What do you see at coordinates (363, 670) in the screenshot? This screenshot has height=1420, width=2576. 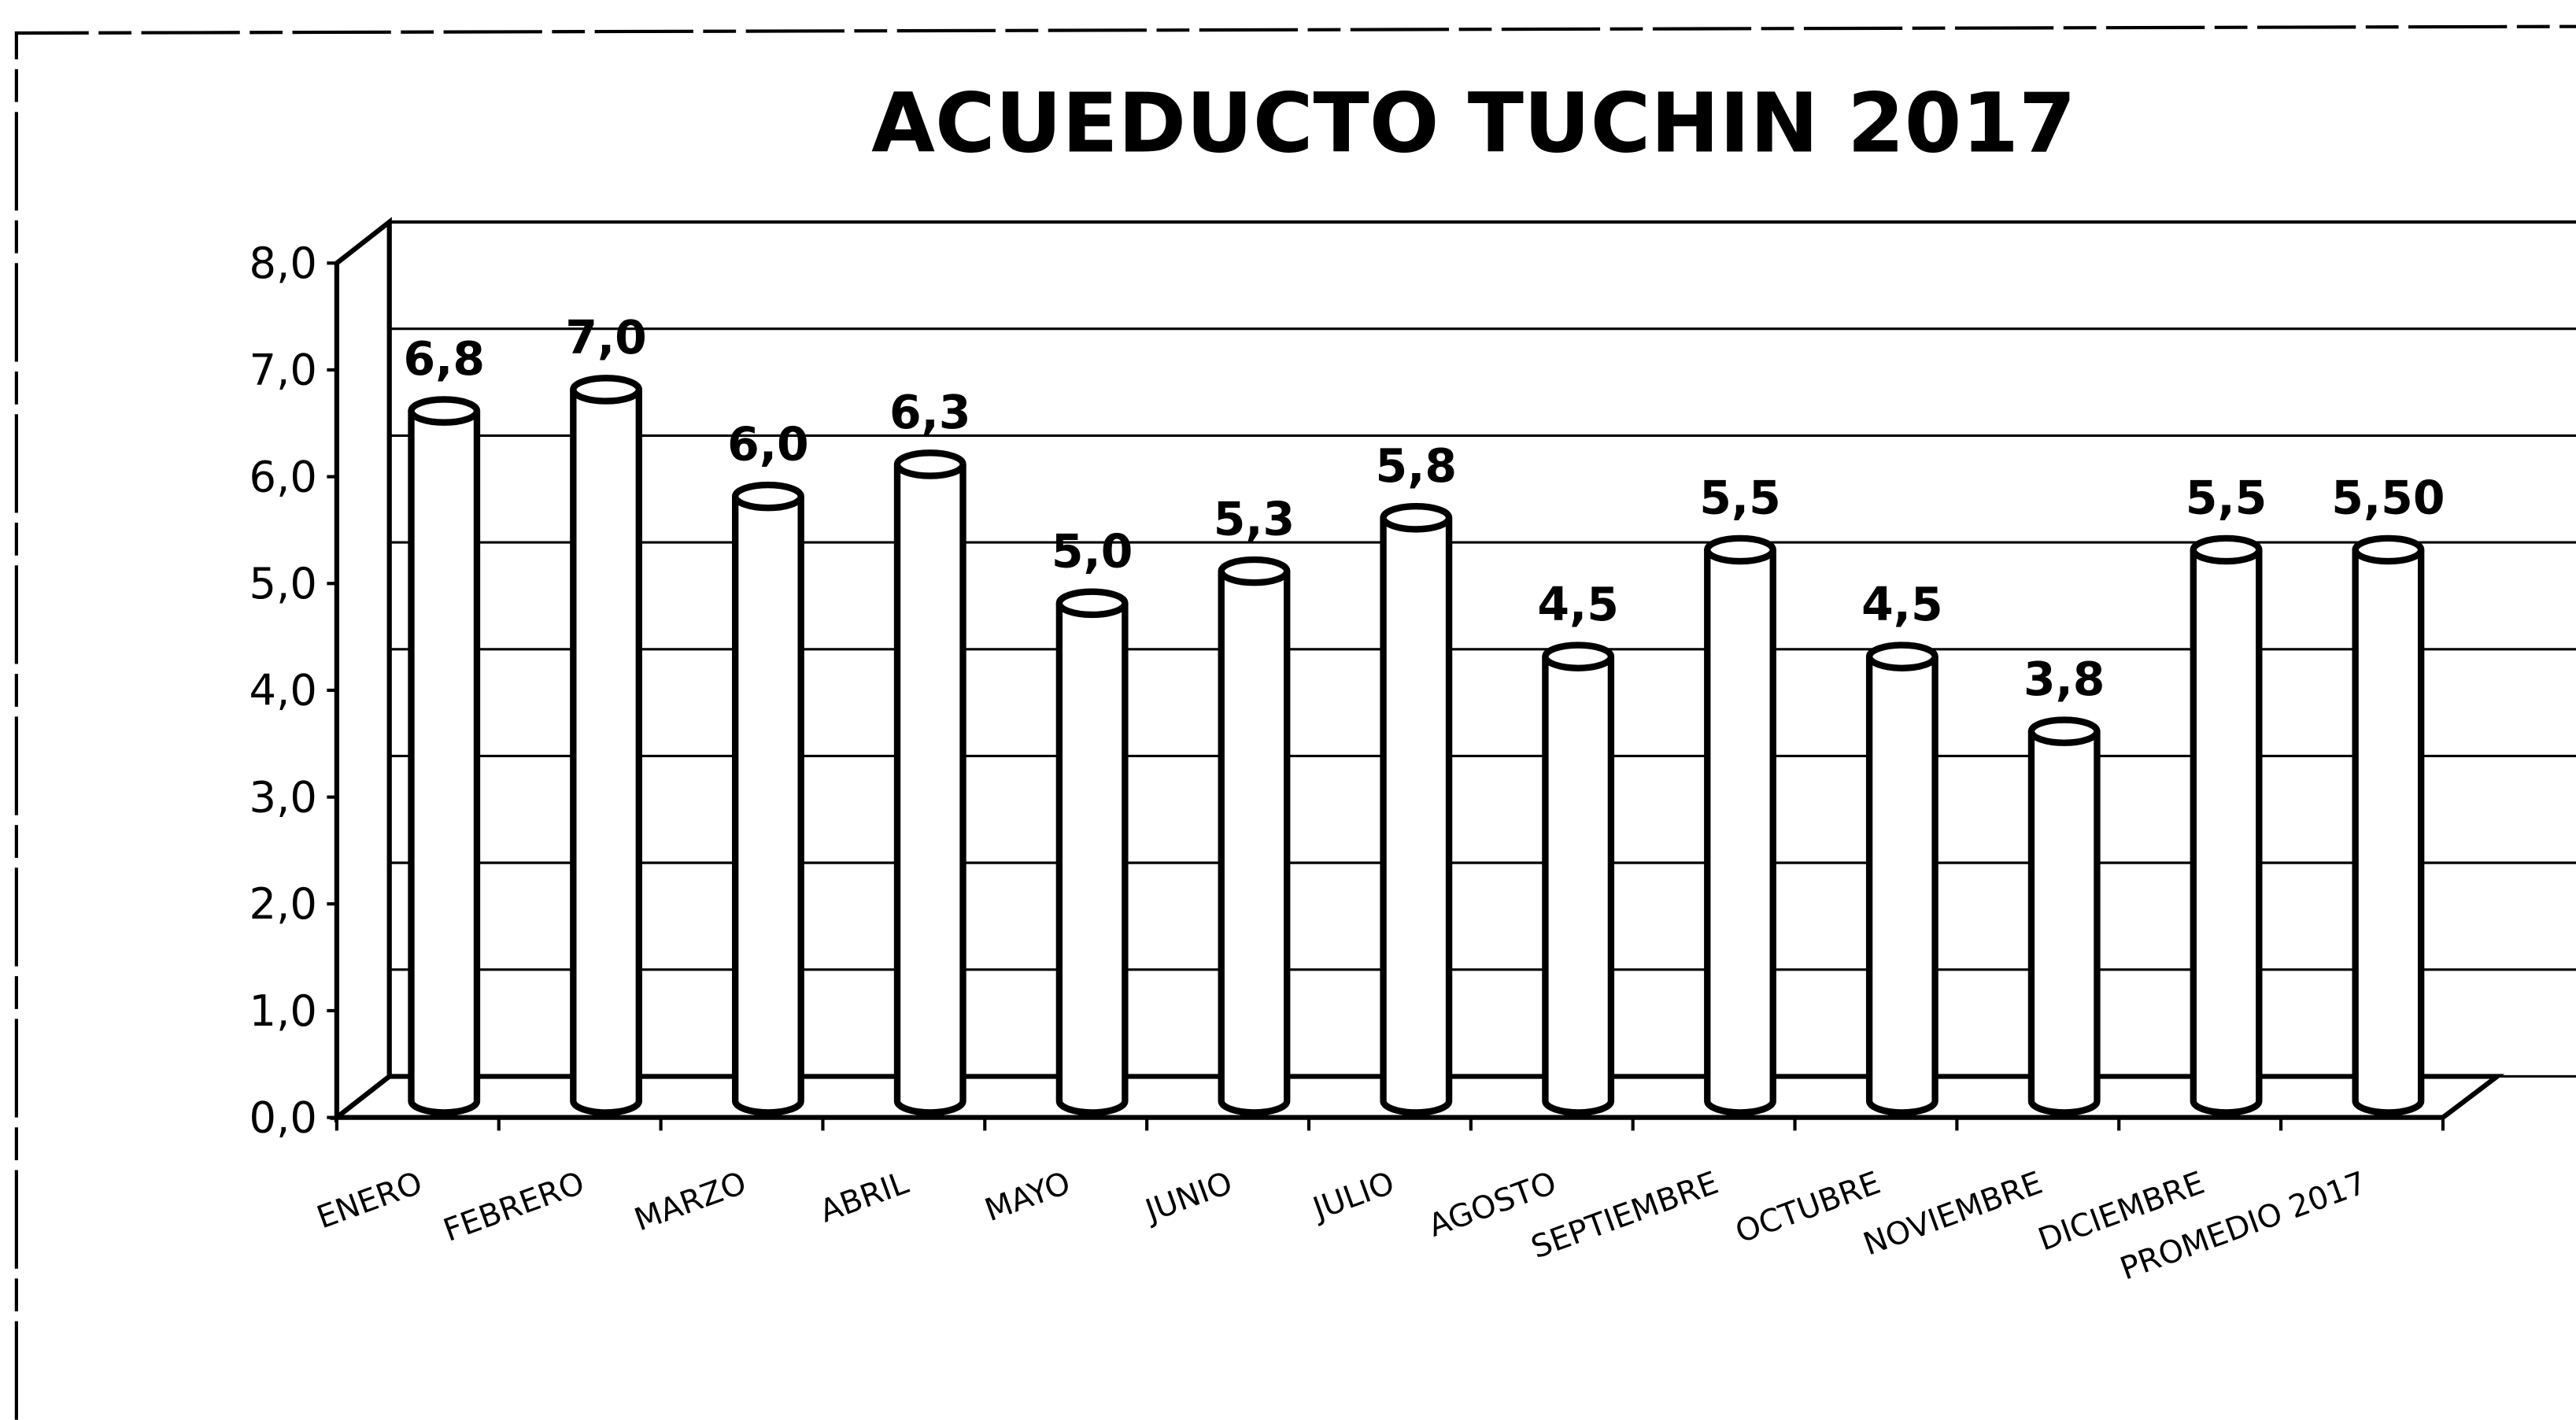 I see `side-wall` at bounding box center [363, 670].